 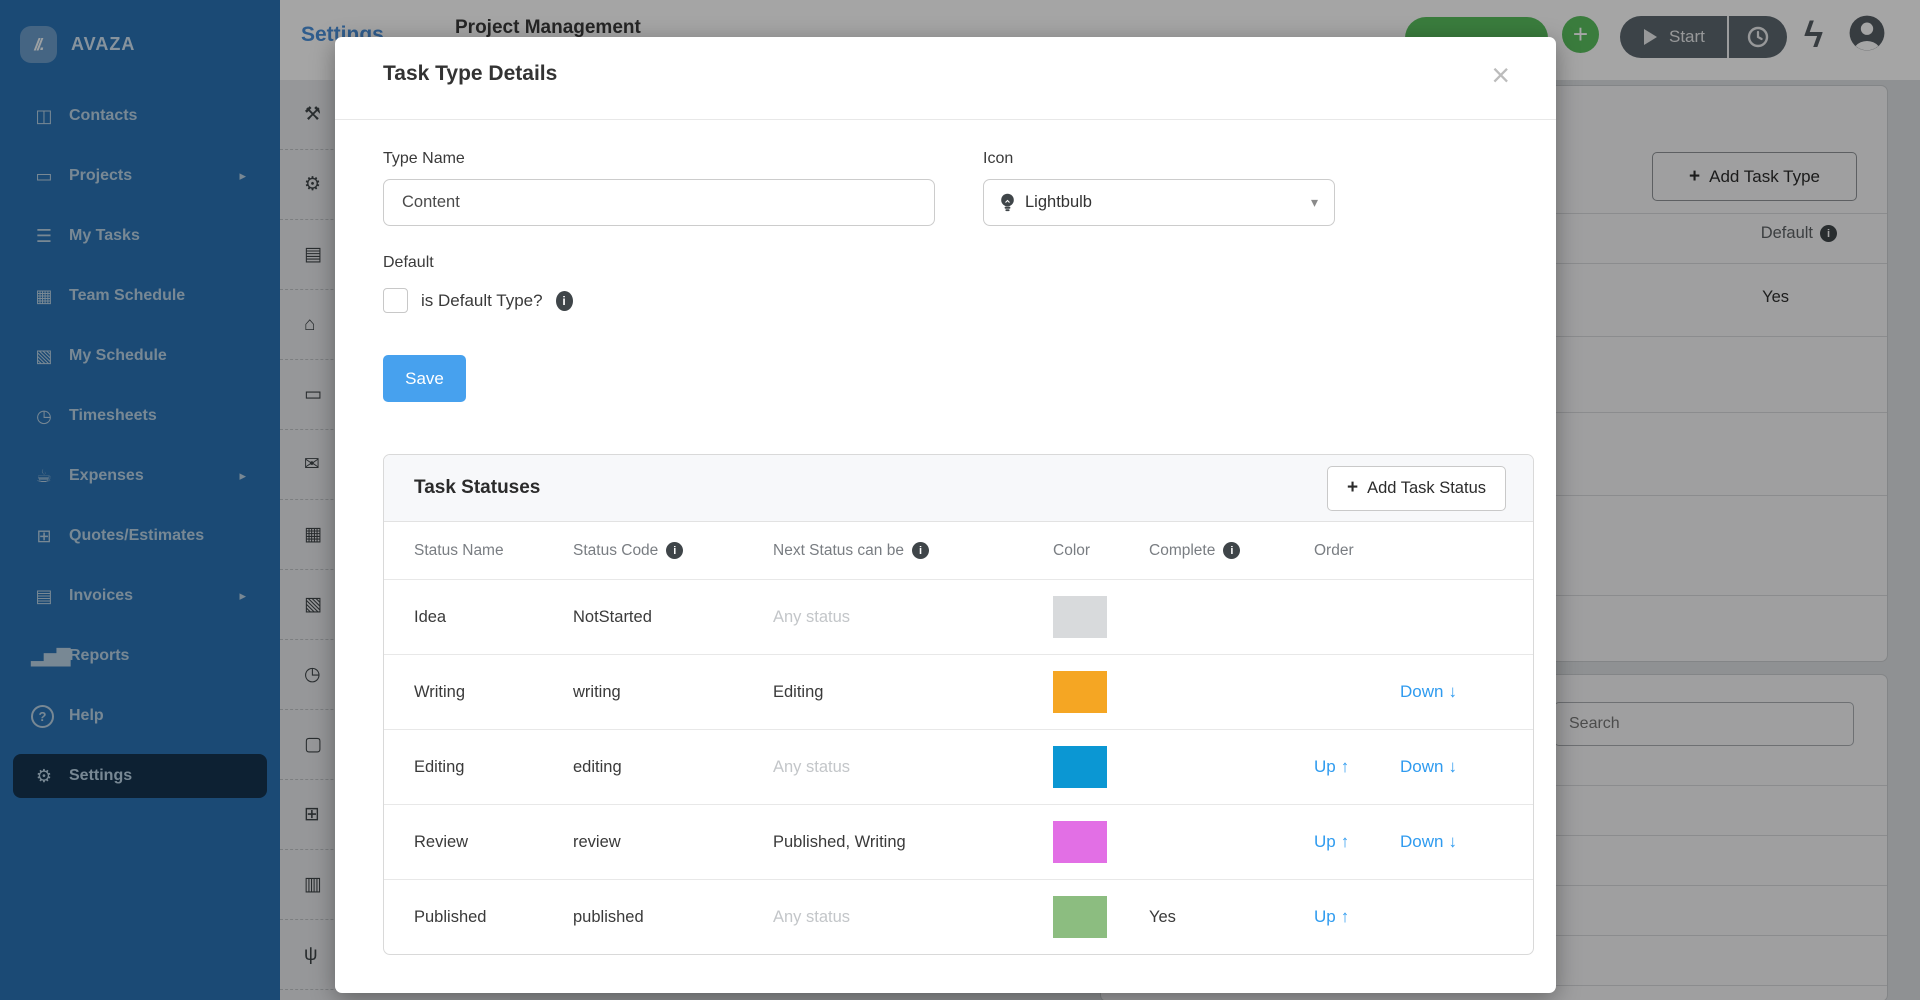 I want to click on task-list-icon: ☰, so click(x=44, y=235).